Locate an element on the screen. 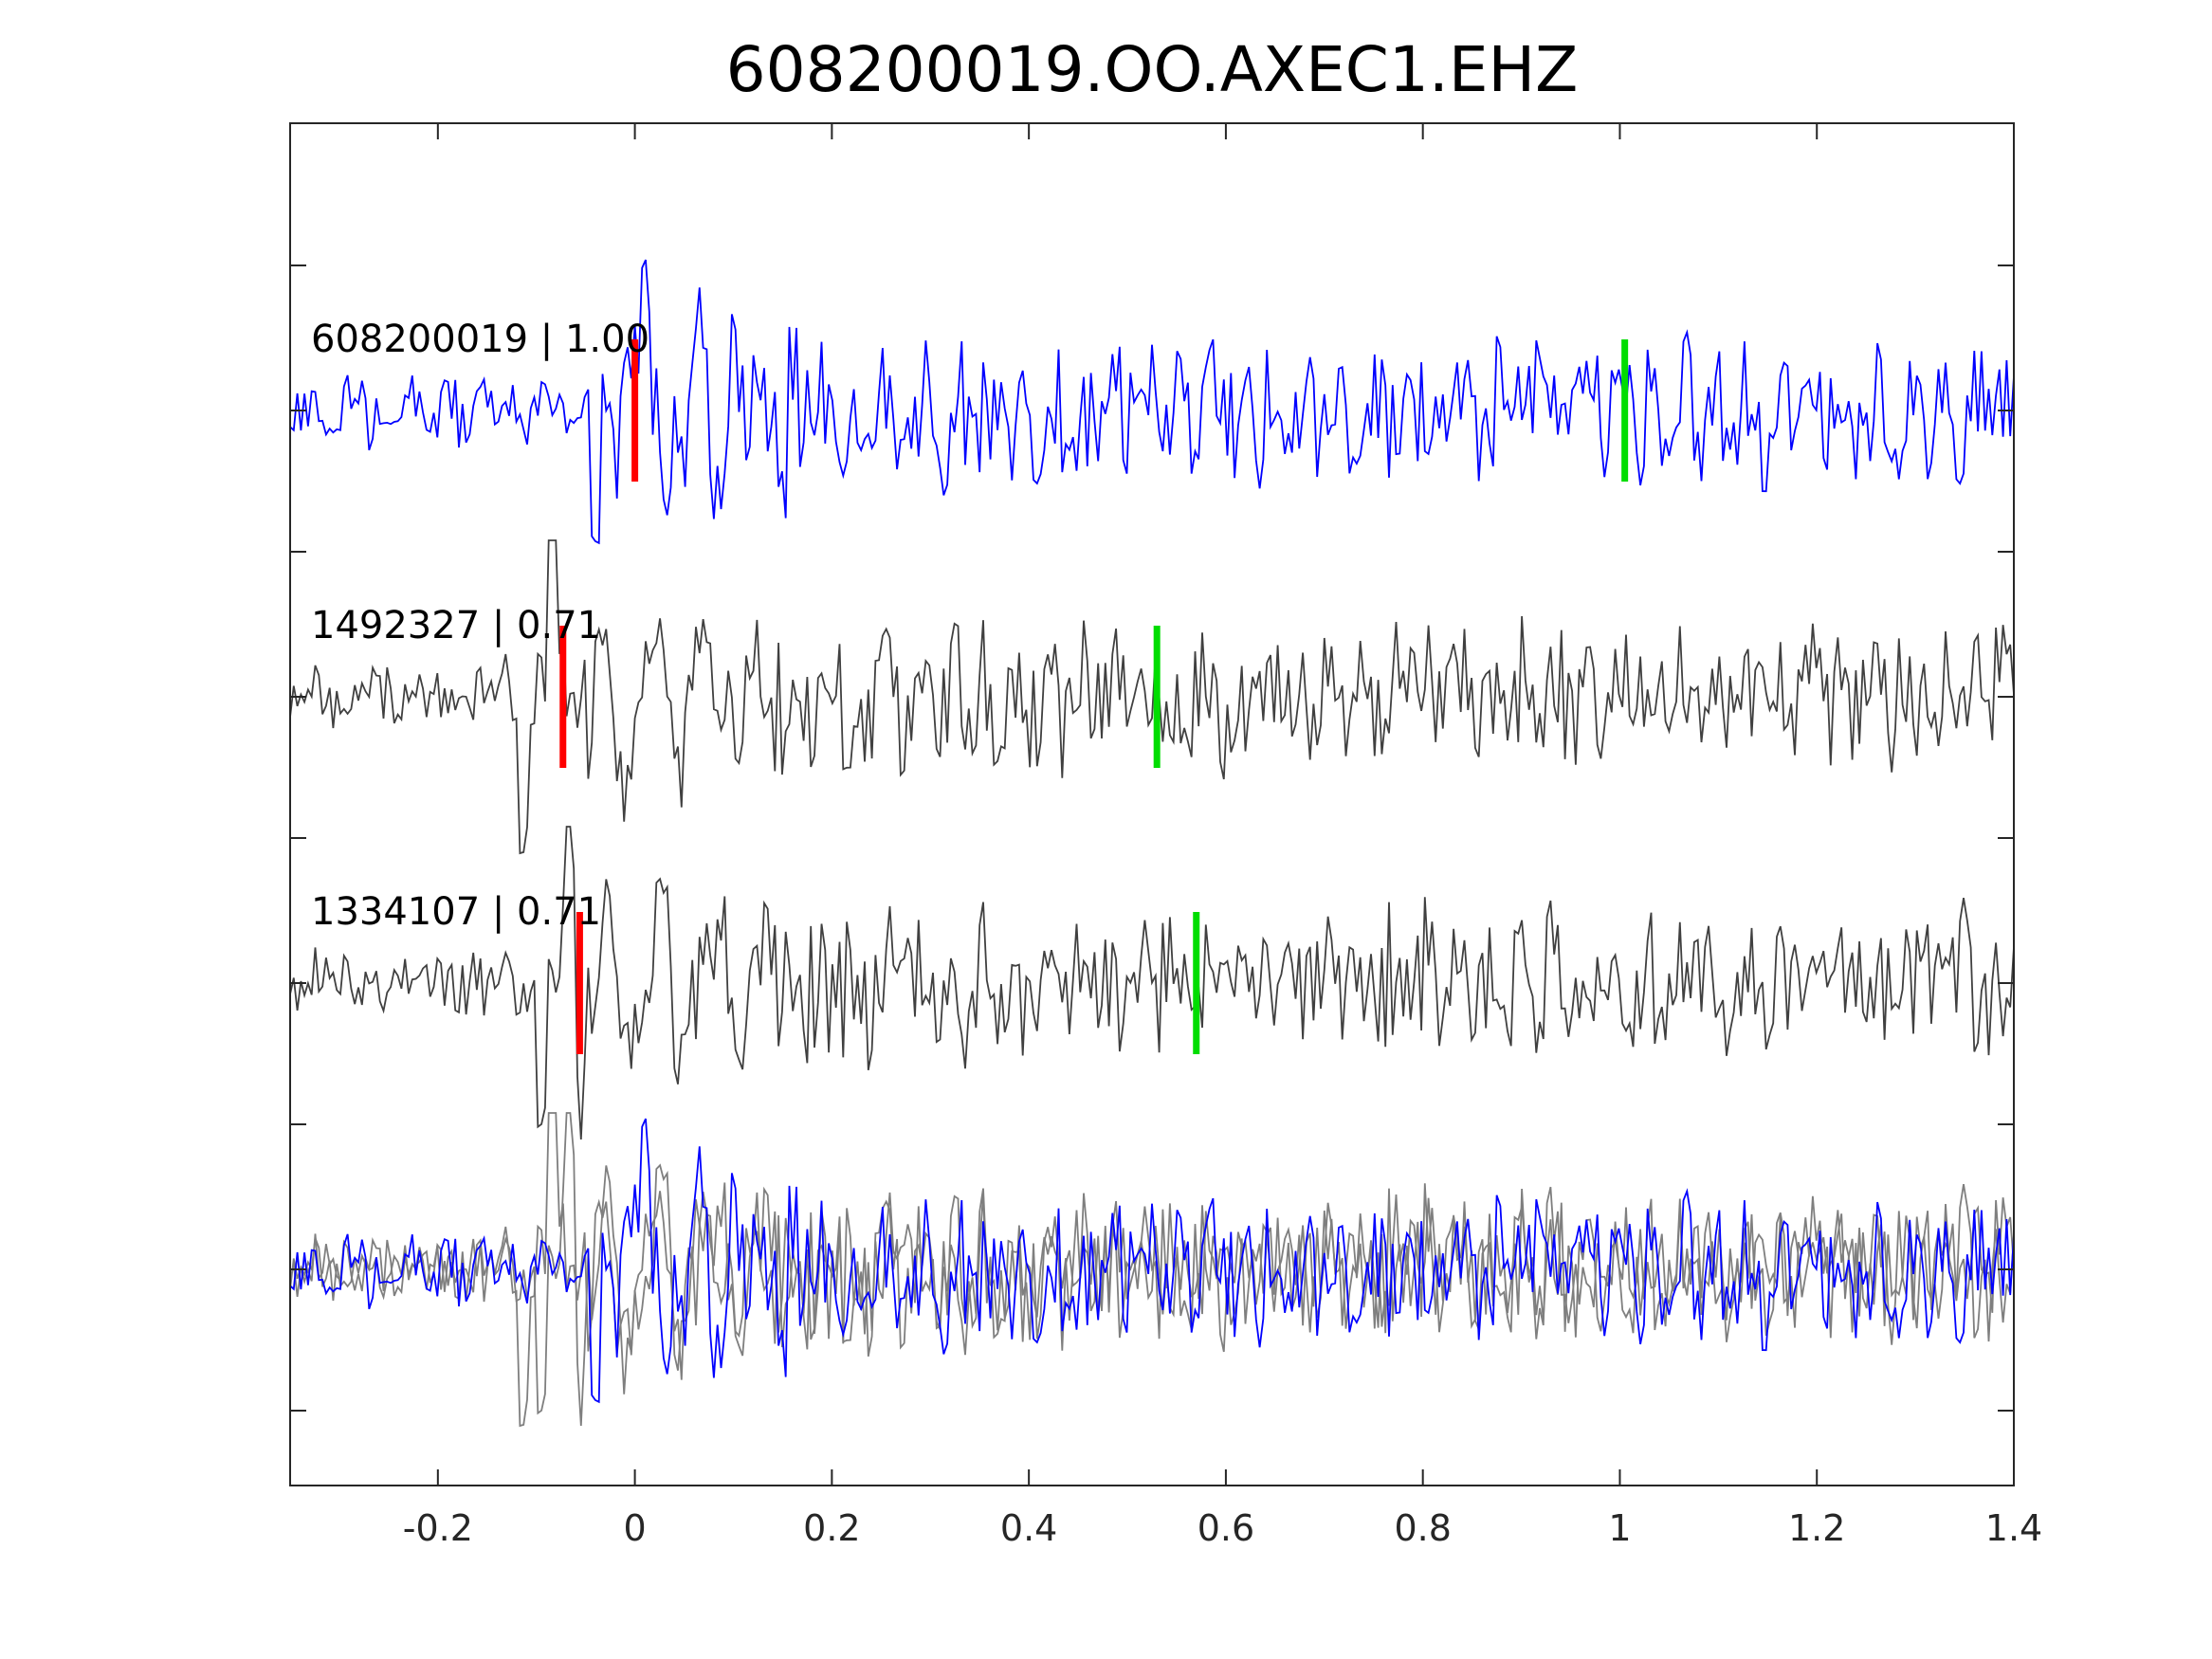 The width and height of the screenshot is (2212, 1659). x-tick-label: 1.4 is located at coordinates (2013, 1528).